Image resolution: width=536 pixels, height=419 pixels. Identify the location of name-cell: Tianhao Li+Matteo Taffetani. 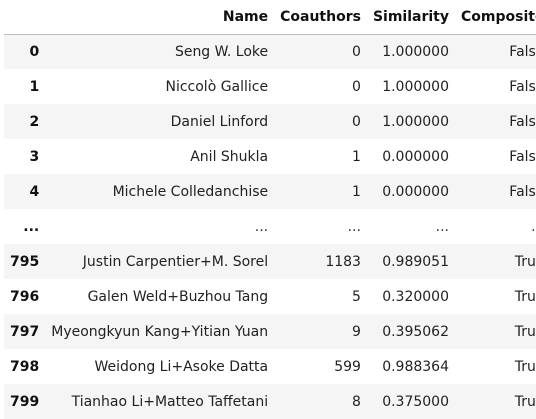
(170, 401).